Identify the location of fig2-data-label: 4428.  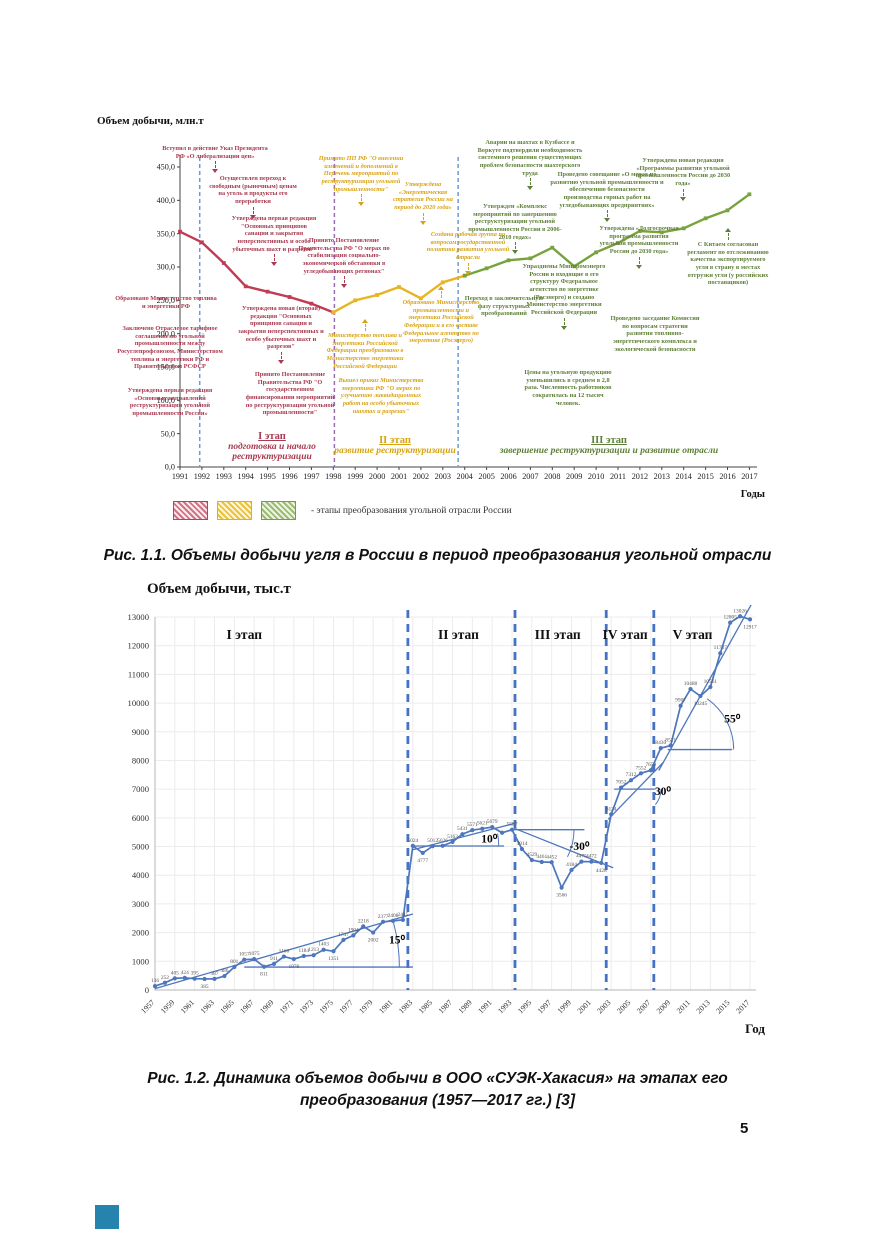
(601, 871).